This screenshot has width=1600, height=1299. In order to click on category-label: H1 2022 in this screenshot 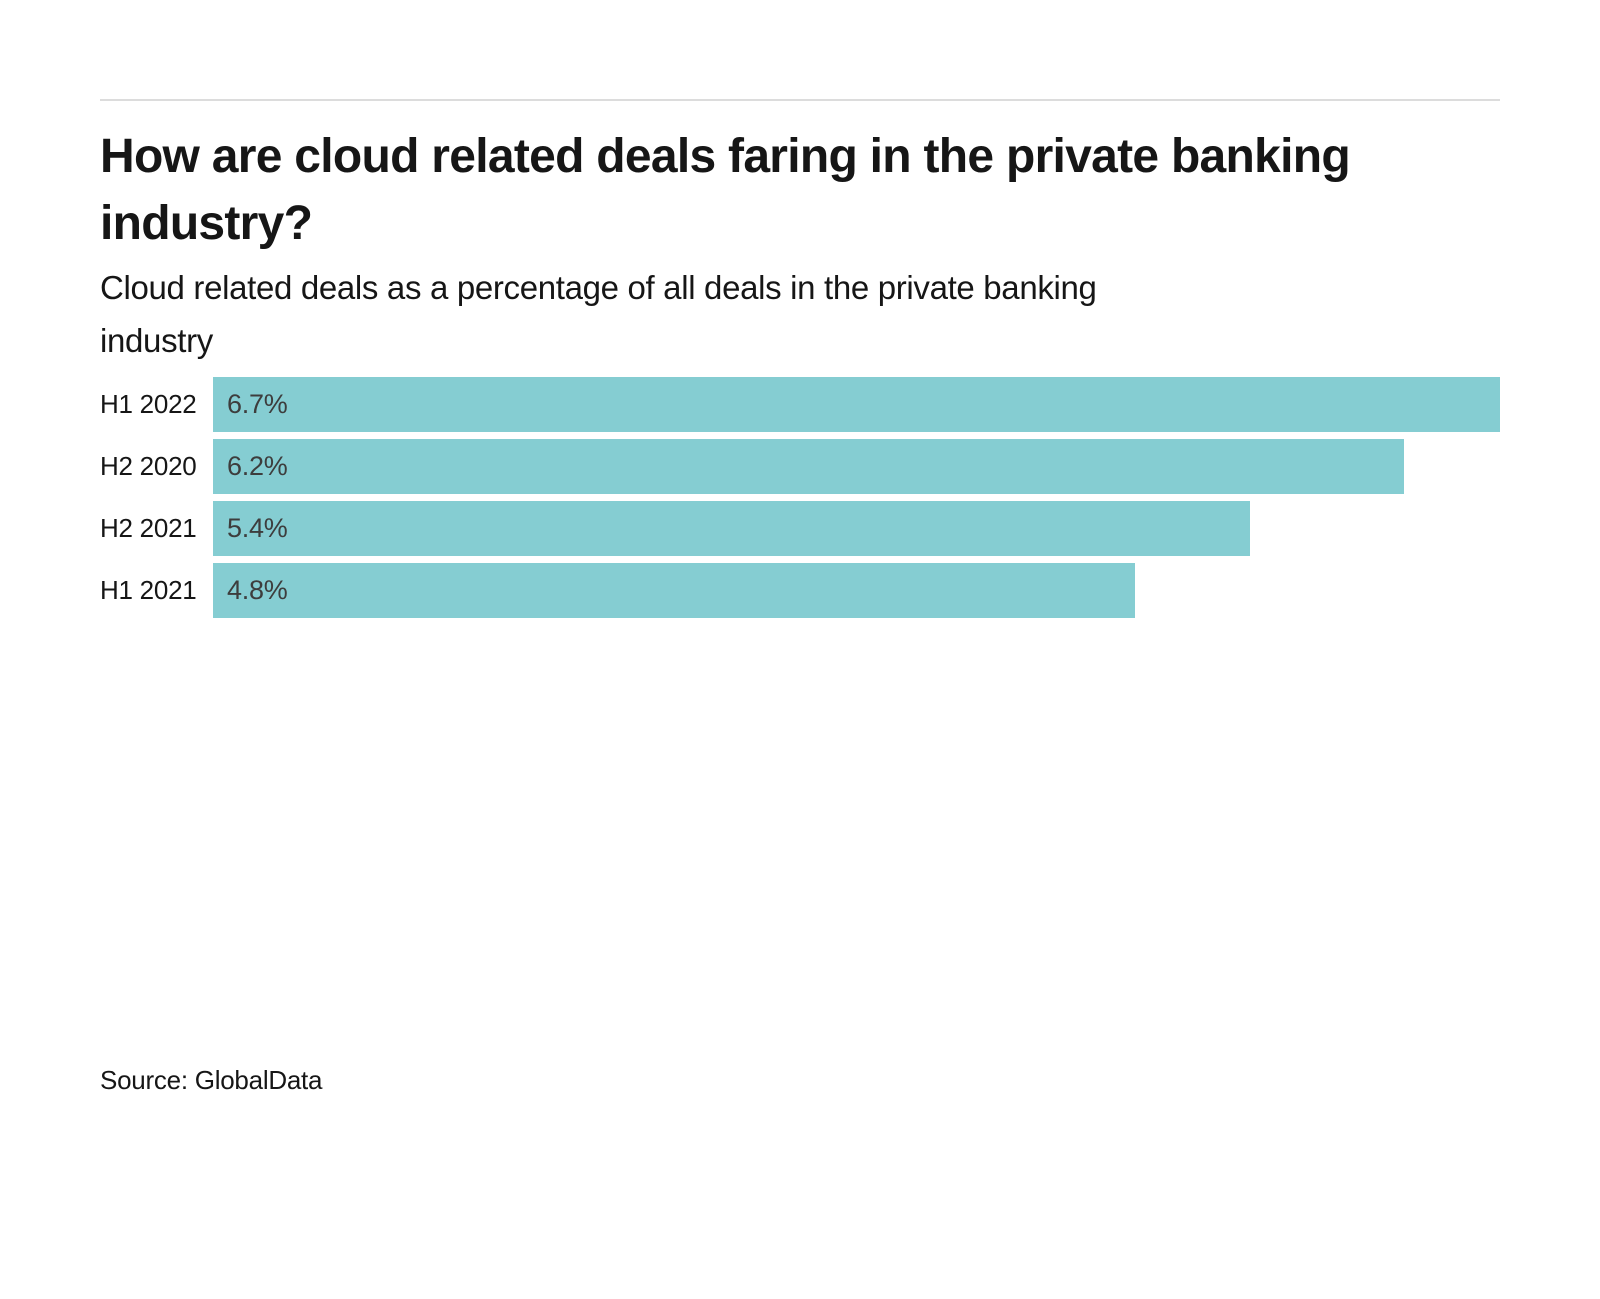, I will do `click(148, 404)`.